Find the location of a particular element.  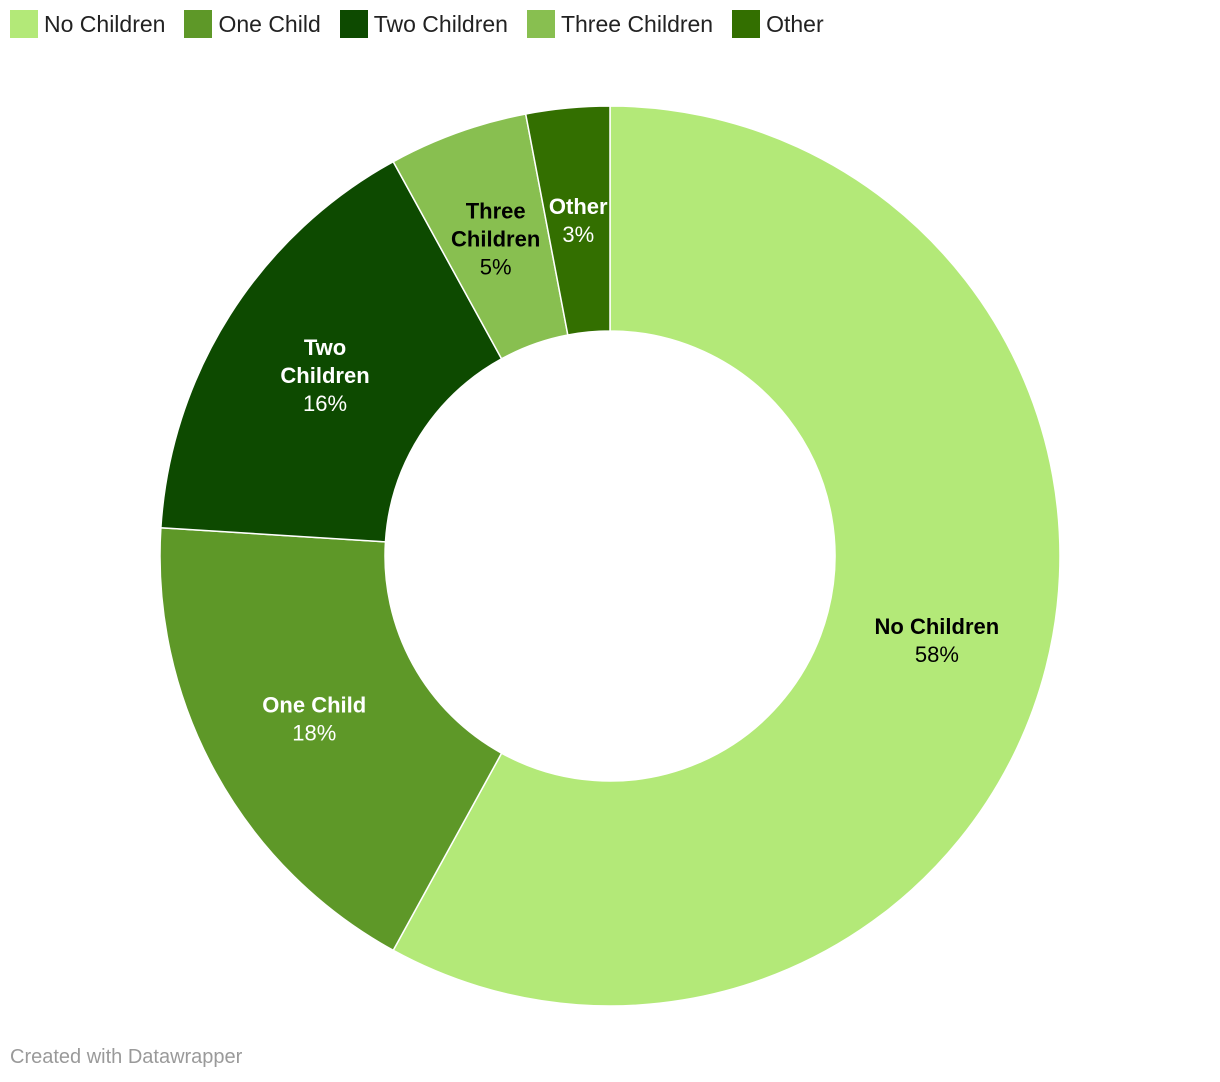

legend-label: Two Children is located at coordinates (440, 24).